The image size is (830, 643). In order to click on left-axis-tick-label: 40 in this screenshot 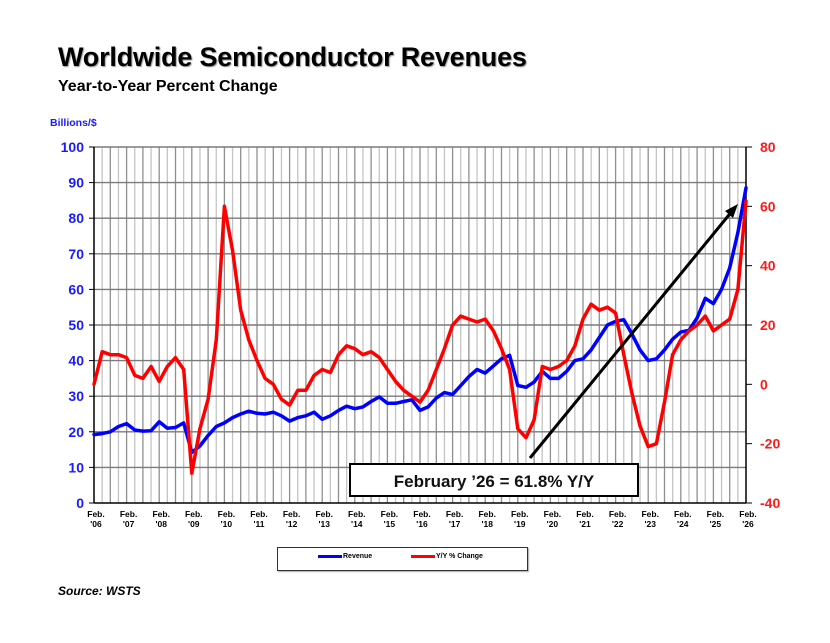, I will do `click(76, 361)`.